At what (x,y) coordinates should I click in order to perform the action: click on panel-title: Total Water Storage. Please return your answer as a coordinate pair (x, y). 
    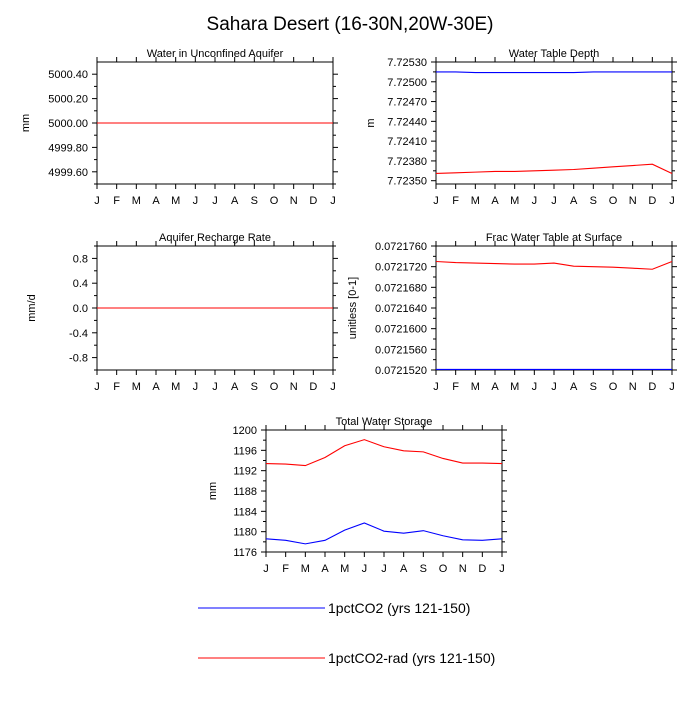
    Looking at the image, I should click on (384, 422).